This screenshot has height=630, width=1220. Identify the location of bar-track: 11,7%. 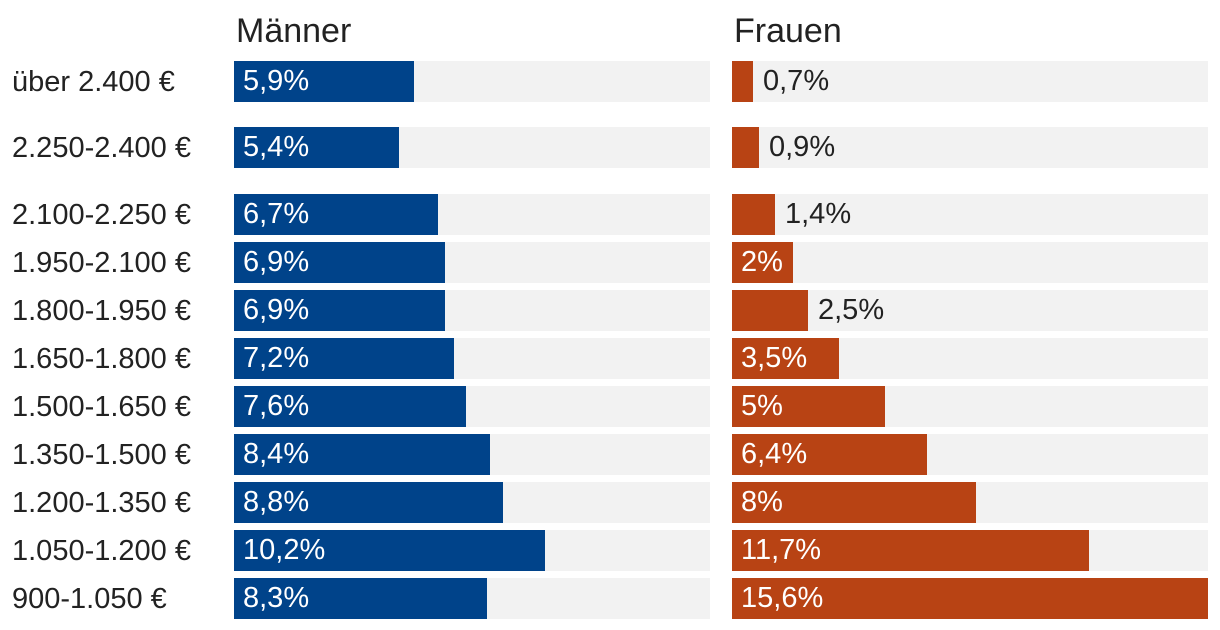
(970, 550).